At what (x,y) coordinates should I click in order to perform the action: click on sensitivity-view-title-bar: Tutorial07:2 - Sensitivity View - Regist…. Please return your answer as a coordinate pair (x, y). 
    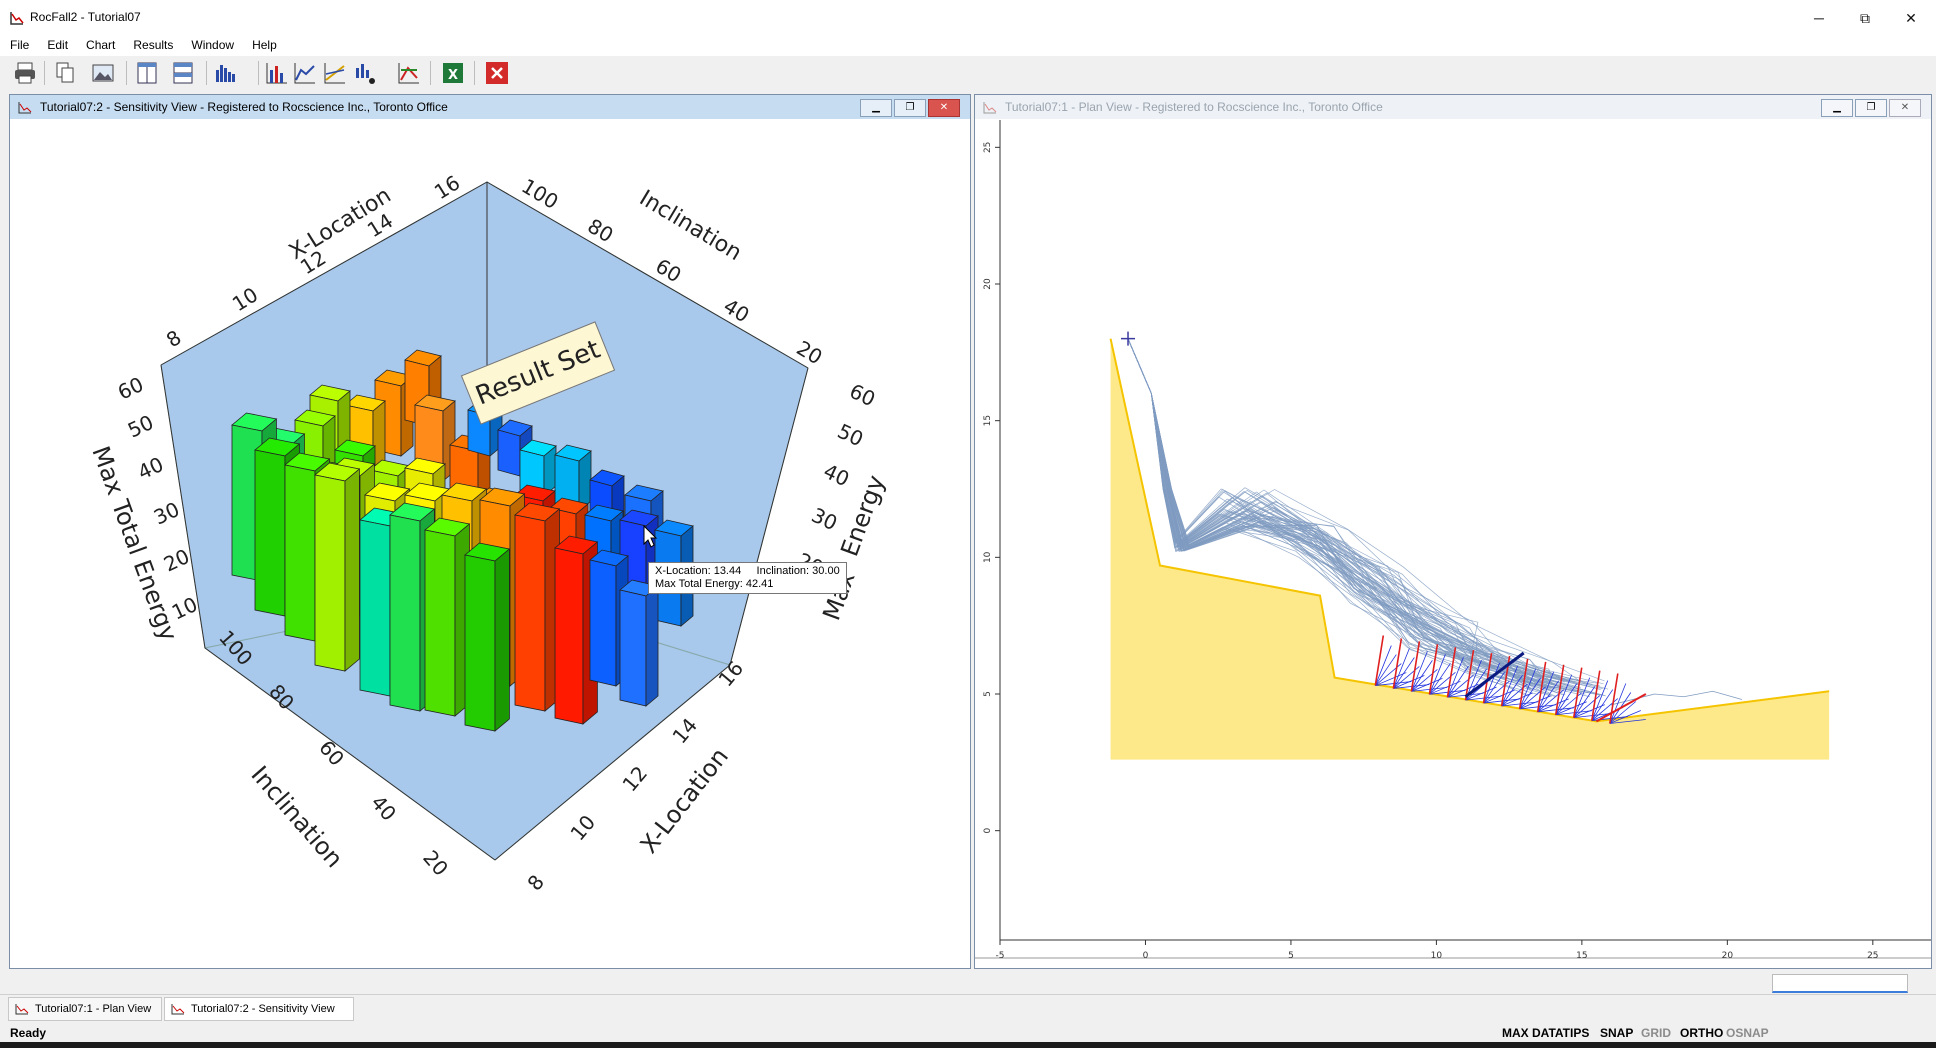
    Looking at the image, I should click on (490, 107).